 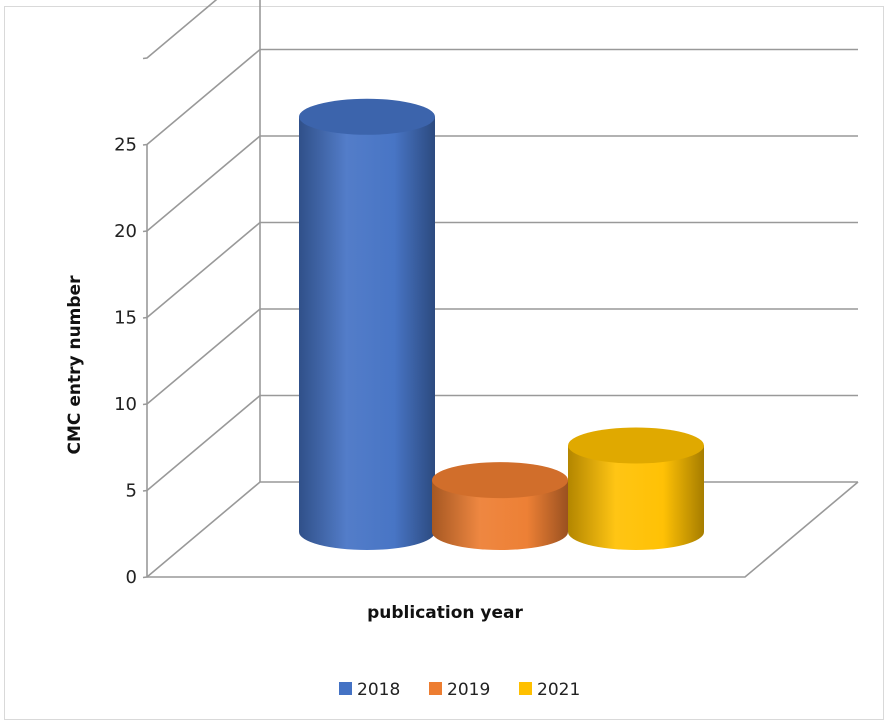 I want to click on y-tick-label: 10, so click(x=125, y=404).